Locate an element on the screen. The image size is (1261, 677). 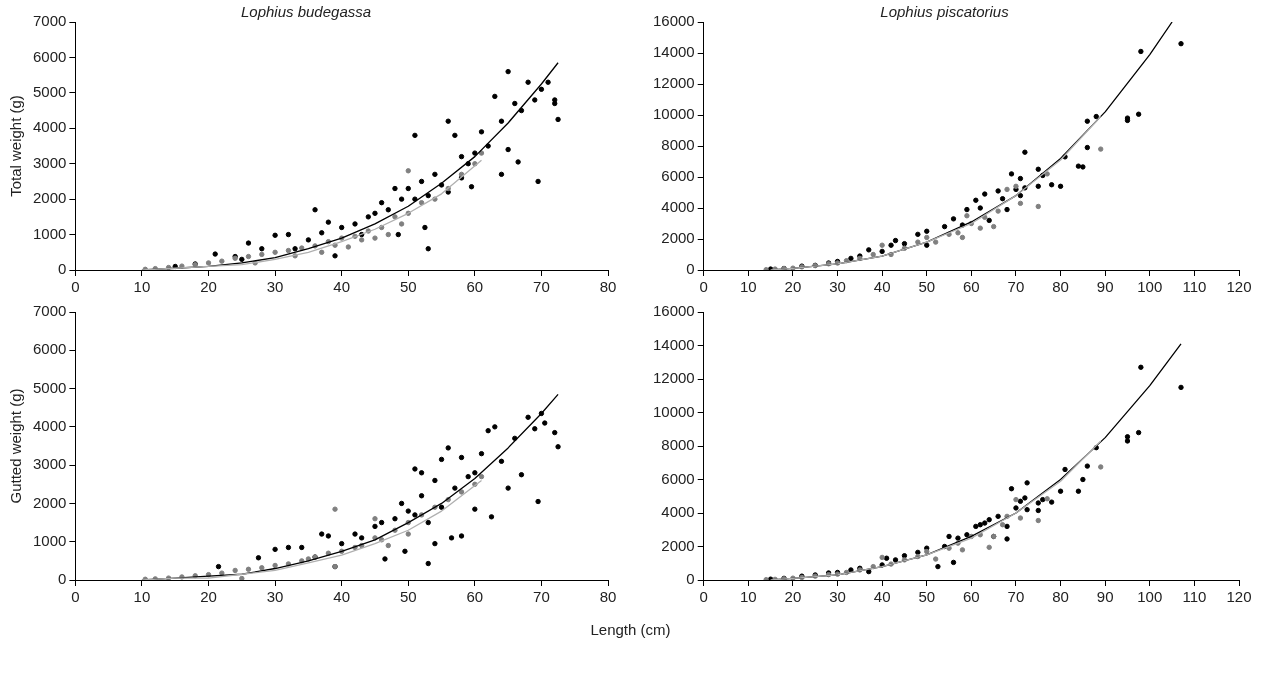
chart-title: Lophius budegassa is located at coordinates (306, 12).